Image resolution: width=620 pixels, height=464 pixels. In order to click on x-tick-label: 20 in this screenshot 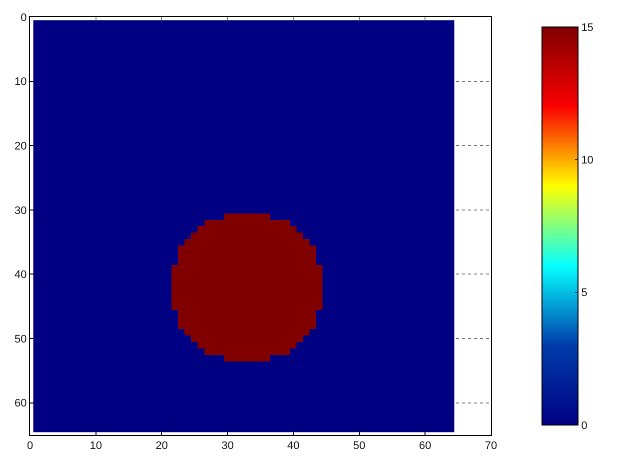, I will do `click(162, 446)`.